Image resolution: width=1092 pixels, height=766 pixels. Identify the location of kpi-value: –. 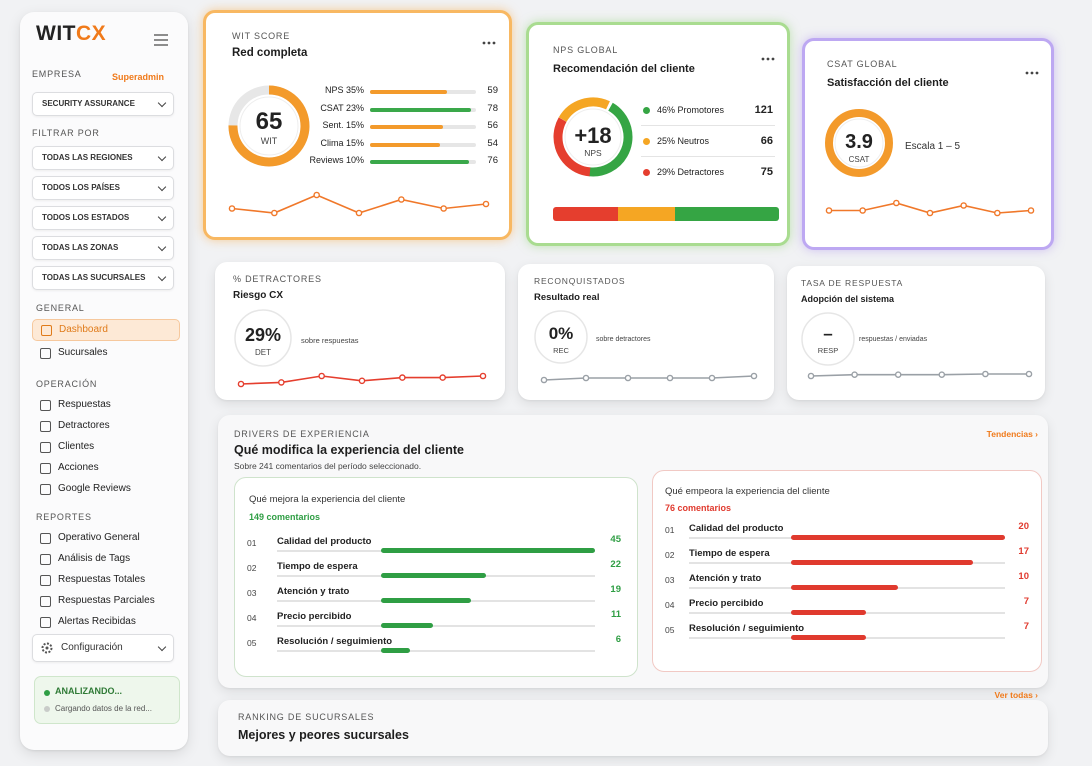
(828, 333).